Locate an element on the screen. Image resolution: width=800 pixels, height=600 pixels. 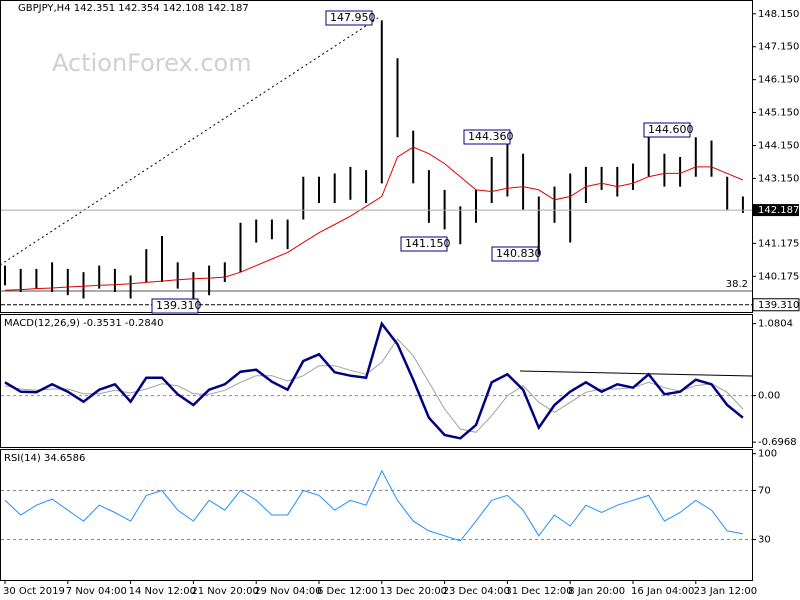
y-tick-label: 1.0804 is located at coordinates (775, 324).